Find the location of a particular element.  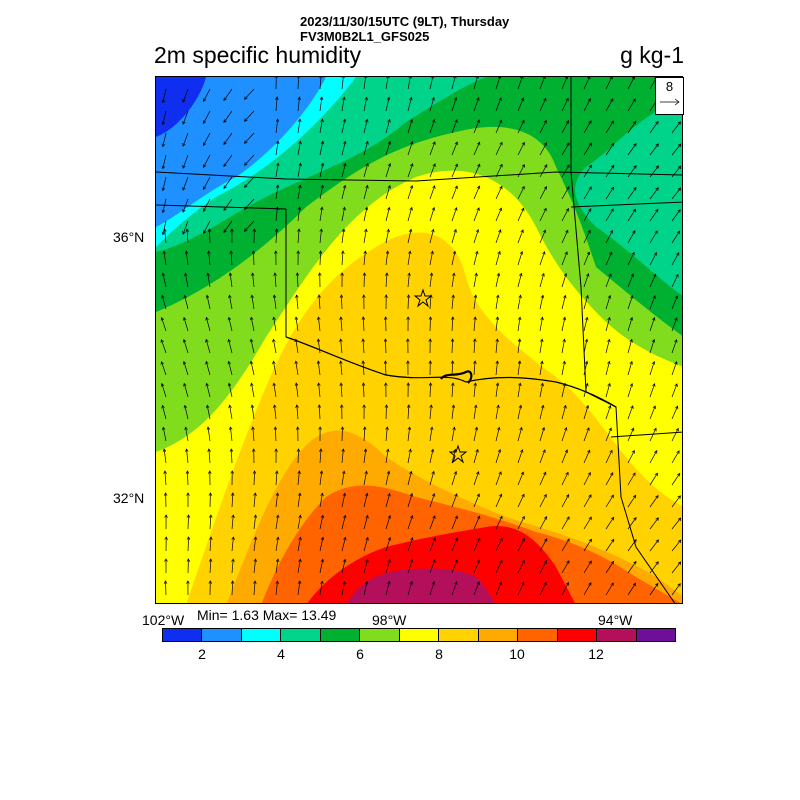

star-marker is located at coordinates (423, 298).